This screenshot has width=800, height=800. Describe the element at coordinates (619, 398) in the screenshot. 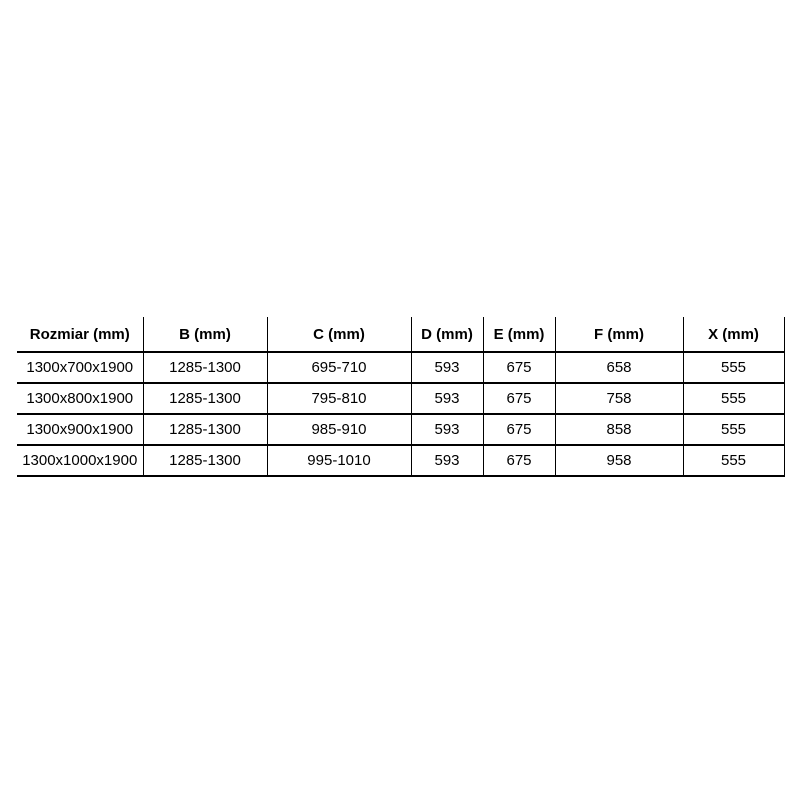

I see `table-cell-f: 758` at that location.